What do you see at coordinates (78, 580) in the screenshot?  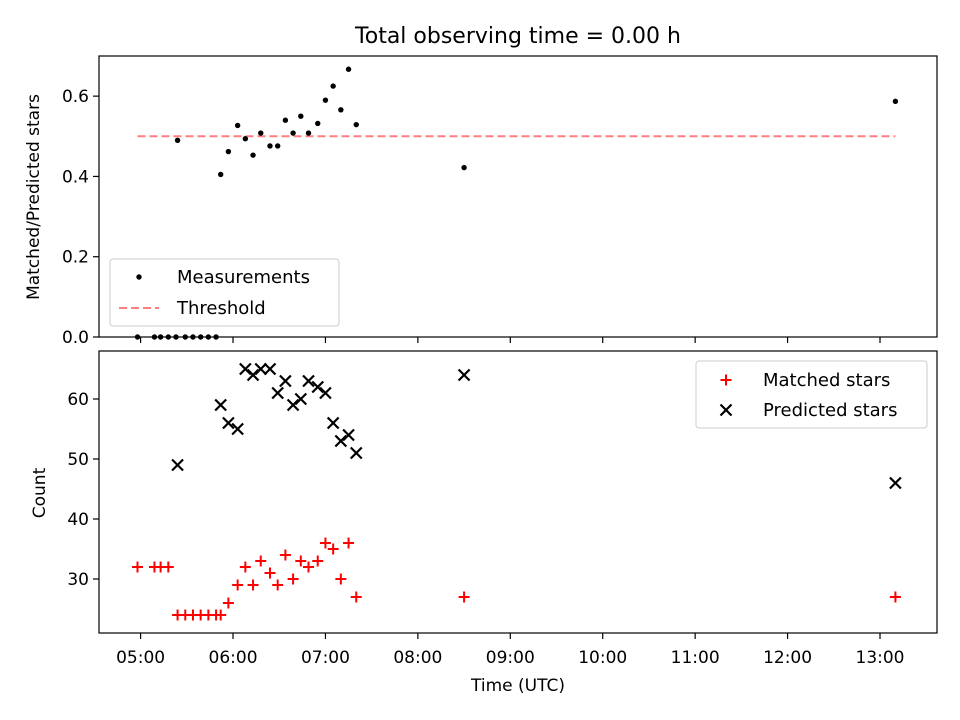 I see `bottom-y-tick-label: 30` at bounding box center [78, 580].